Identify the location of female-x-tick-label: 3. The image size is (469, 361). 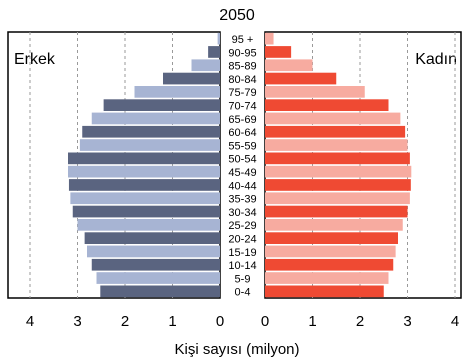
(407, 321).